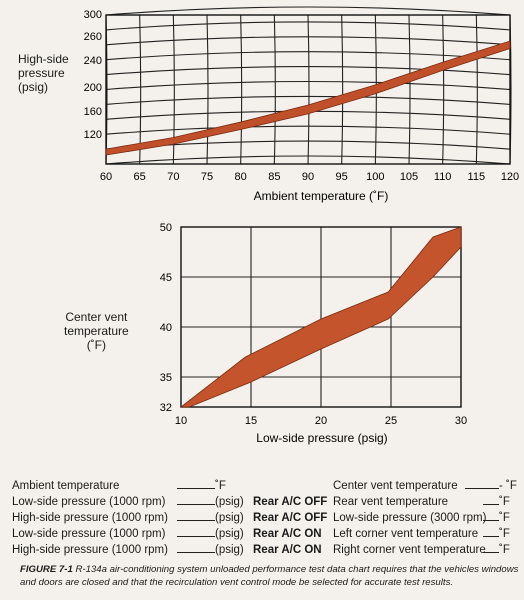  Describe the element at coordinates (443, 177) in the screenshot. I see `chart1-xtick-label: 110` at that location.